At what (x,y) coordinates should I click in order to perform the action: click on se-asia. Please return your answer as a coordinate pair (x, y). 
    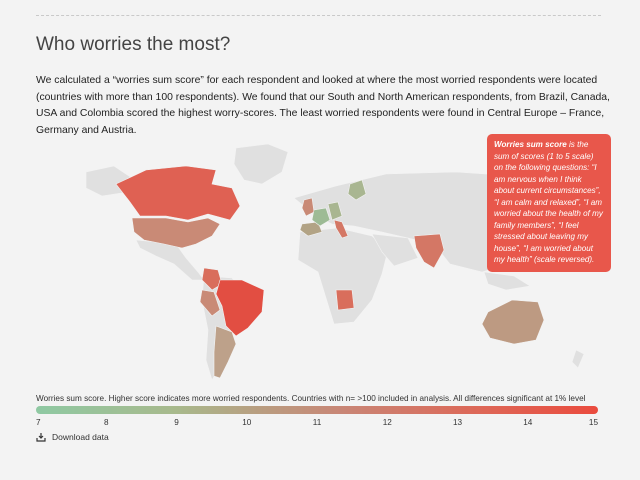
    Looking at the image, I should click on (507, 281).